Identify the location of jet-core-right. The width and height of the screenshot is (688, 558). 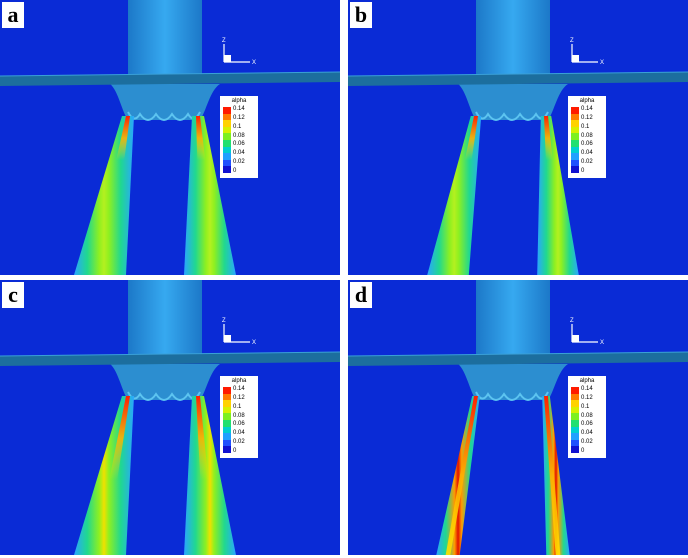
(201, 138).